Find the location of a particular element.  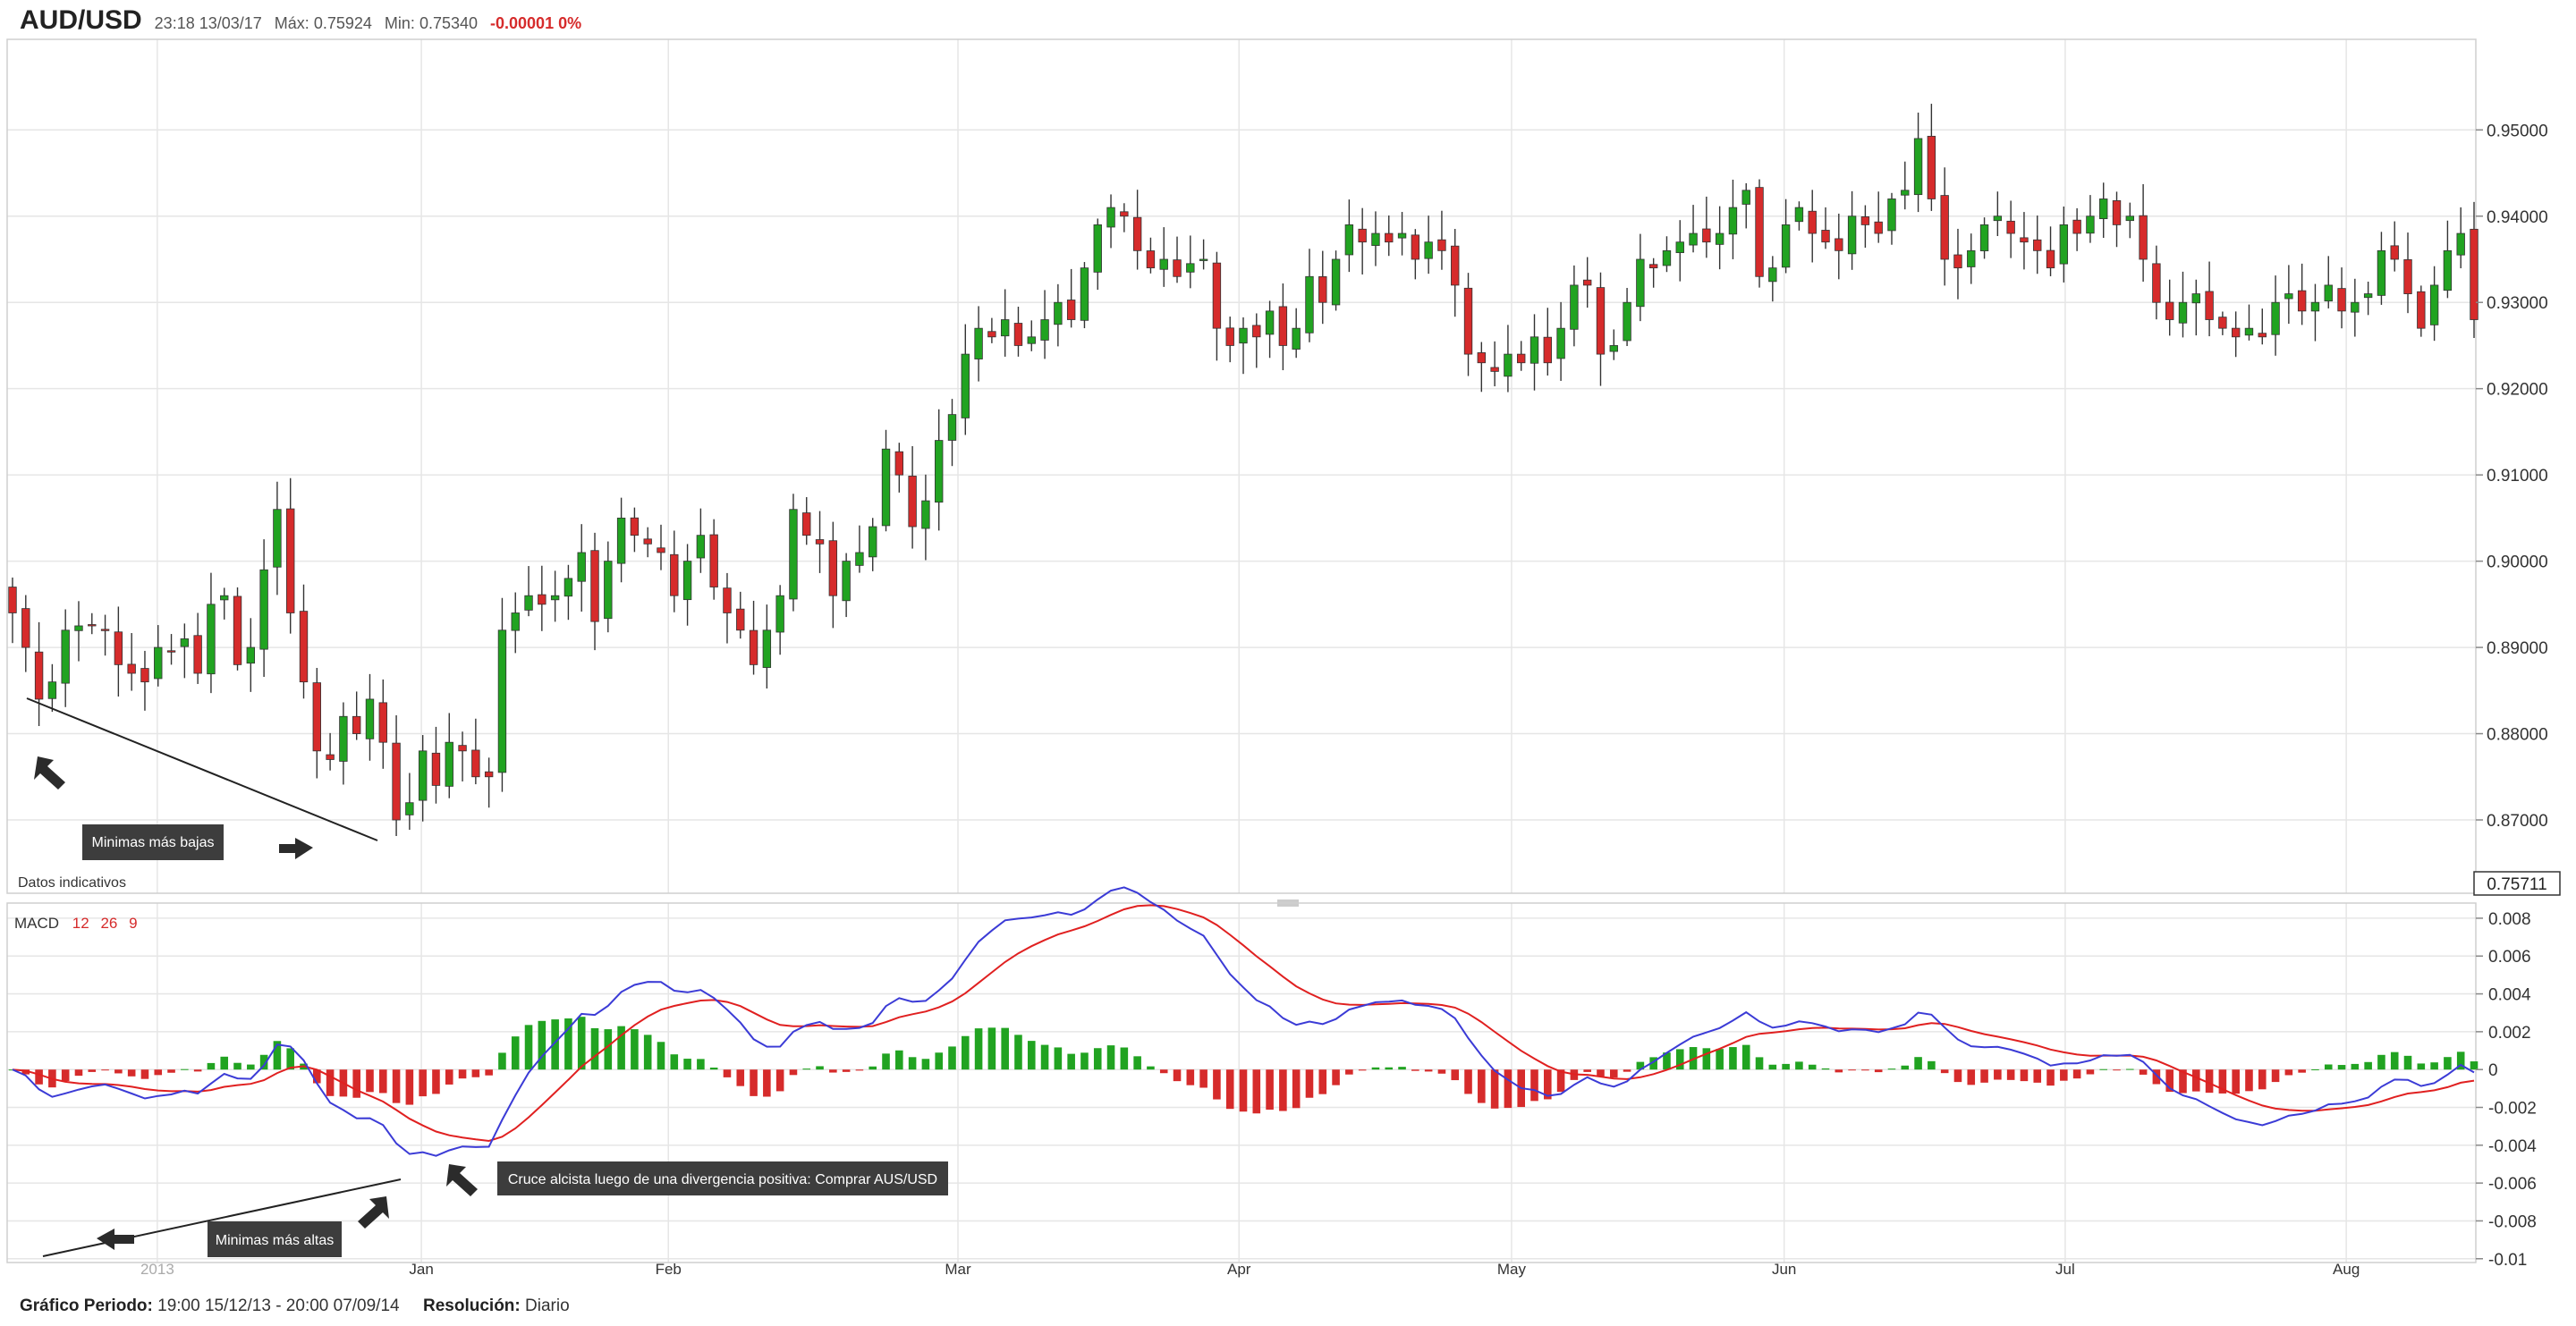

macd-ytick-3: 0.002 is located at coordinates (2509, 1033).